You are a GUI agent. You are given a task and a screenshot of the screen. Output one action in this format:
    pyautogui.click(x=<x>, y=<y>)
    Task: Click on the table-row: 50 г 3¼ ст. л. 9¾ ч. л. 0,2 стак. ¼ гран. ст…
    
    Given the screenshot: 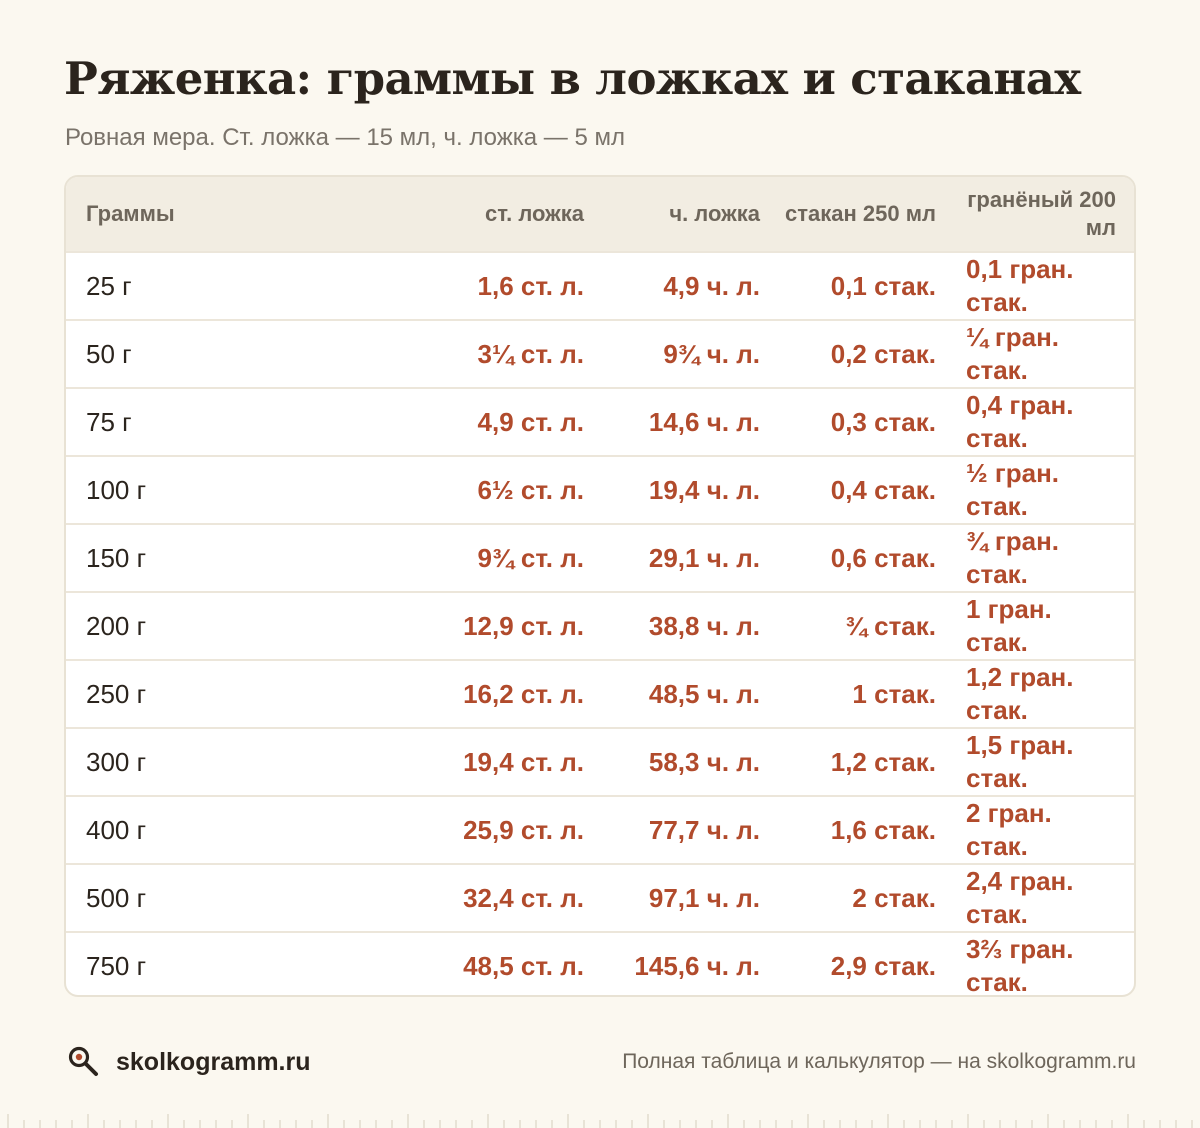 What is the action you would take?
    pyautogui.click(x=600, y=354)
    